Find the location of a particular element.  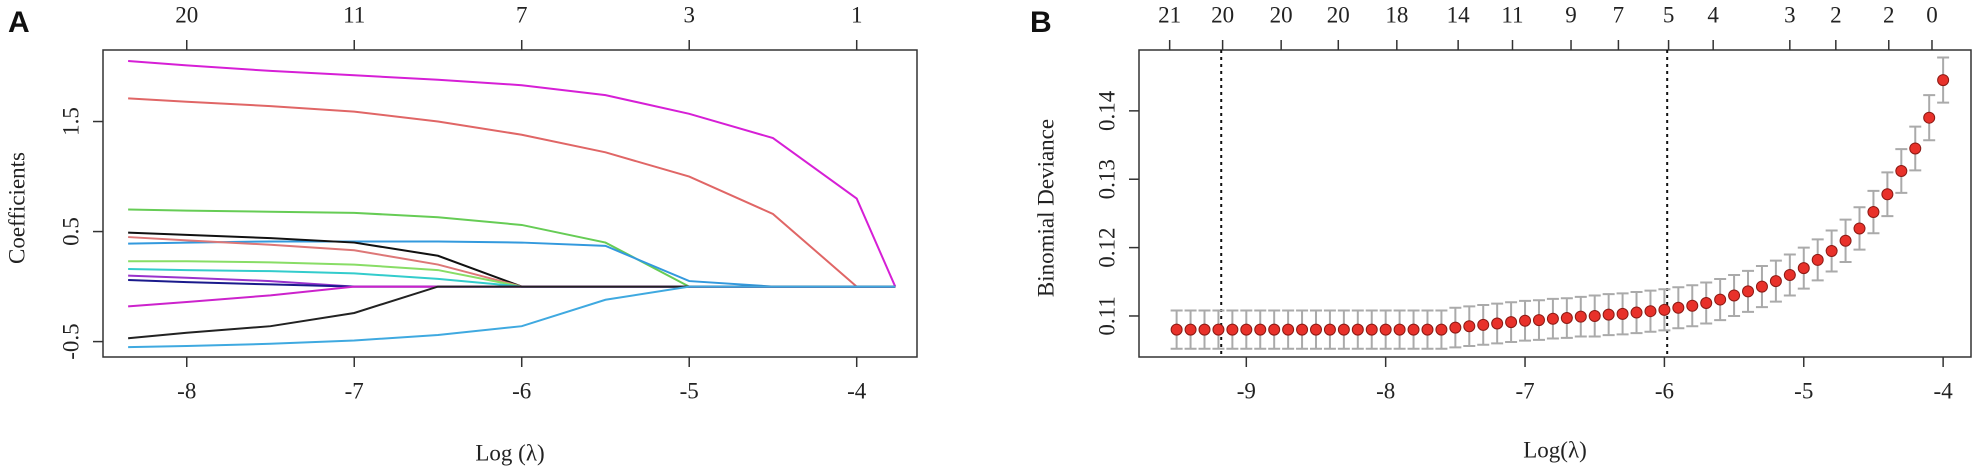

top-tick-label: 9 is located at coordinates (1571, 14).